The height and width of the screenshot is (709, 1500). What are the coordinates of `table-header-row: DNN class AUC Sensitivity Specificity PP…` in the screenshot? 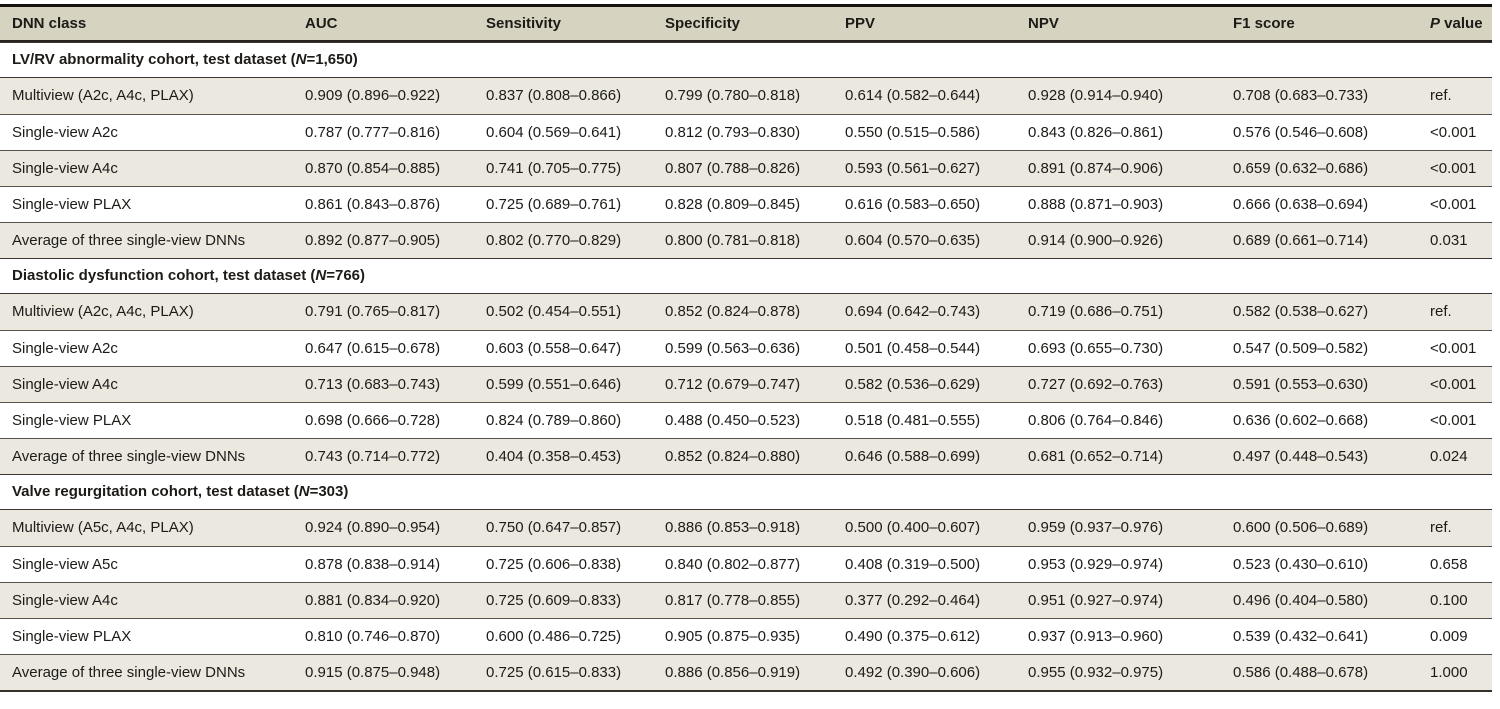 It's located at (746, 24).